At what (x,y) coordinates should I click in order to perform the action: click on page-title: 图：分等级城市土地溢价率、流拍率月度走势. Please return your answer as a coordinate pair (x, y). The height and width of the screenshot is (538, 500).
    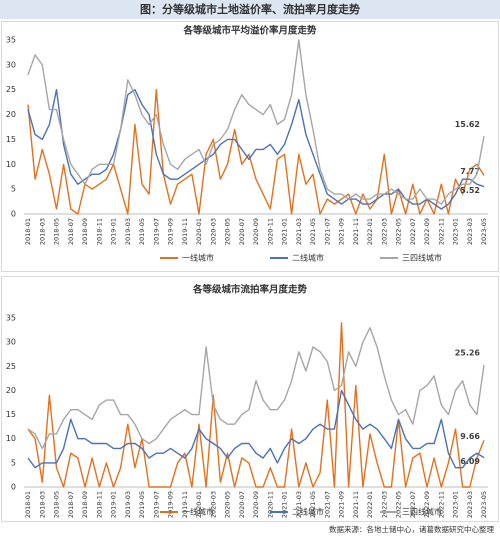
    Looking at the image, I should click on (250, 9).